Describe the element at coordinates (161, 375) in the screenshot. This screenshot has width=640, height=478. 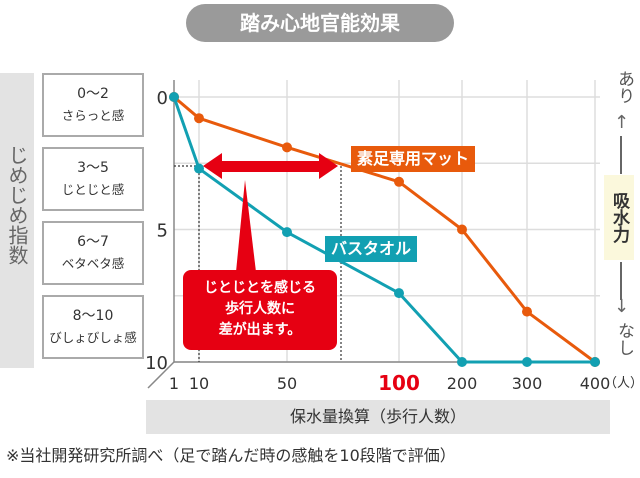
I see `axis-break-line` at that location.